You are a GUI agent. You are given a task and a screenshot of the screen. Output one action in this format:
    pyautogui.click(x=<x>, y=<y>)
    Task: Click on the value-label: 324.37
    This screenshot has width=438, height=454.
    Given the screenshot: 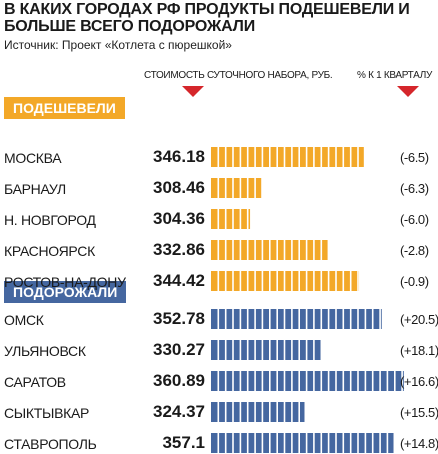 What is the action you would take?
    pyautogui.click(x=179, y=411)
    